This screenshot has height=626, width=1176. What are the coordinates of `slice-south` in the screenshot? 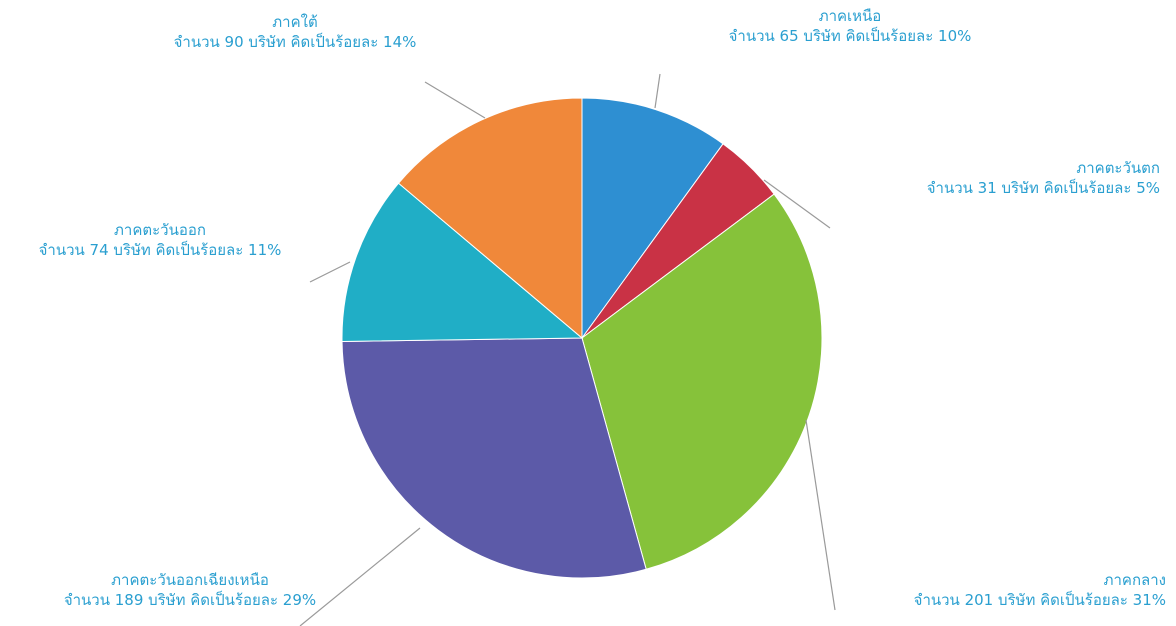 It's located at (490, 218).